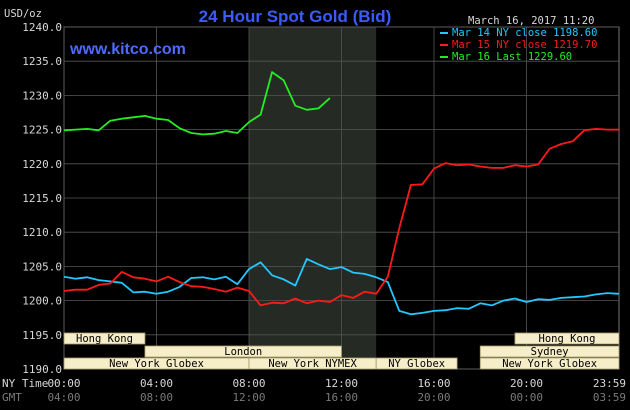  I want to click on legend-entry: Mar 15 NY close 1219.70, so click(524, 45).